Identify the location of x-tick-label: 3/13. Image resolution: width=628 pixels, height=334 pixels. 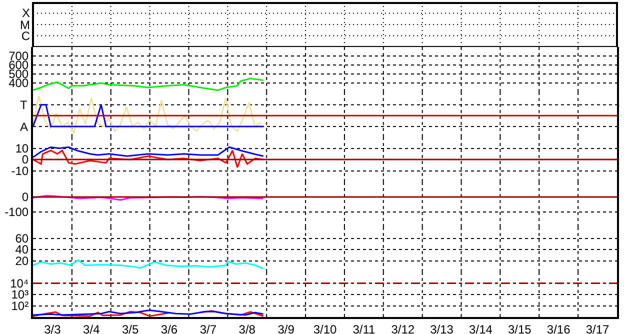
(442, 328).